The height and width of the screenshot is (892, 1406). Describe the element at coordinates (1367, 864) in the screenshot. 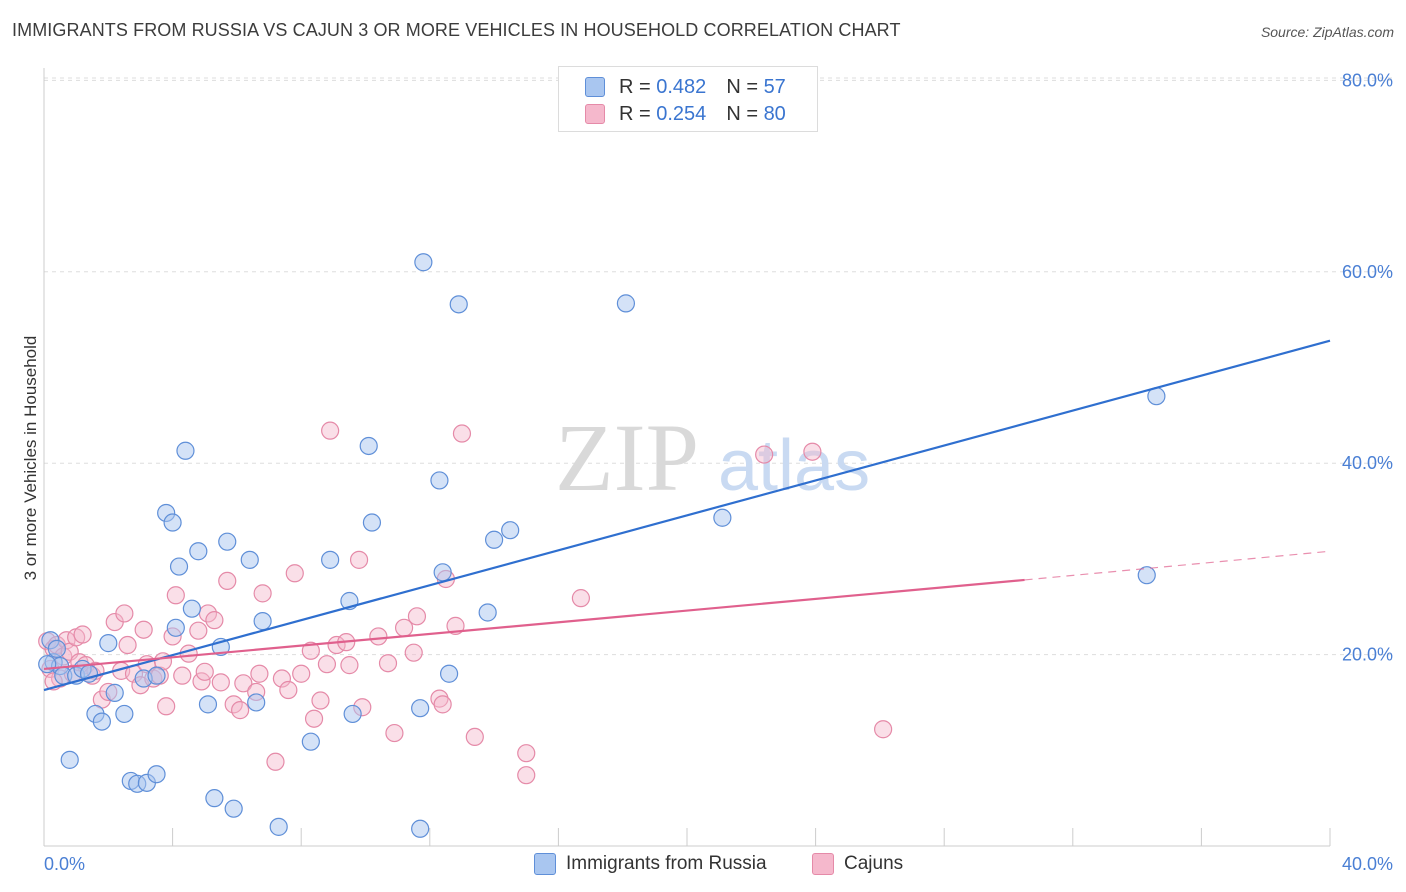

I see `x-tick-label: 40.0%` at that location.